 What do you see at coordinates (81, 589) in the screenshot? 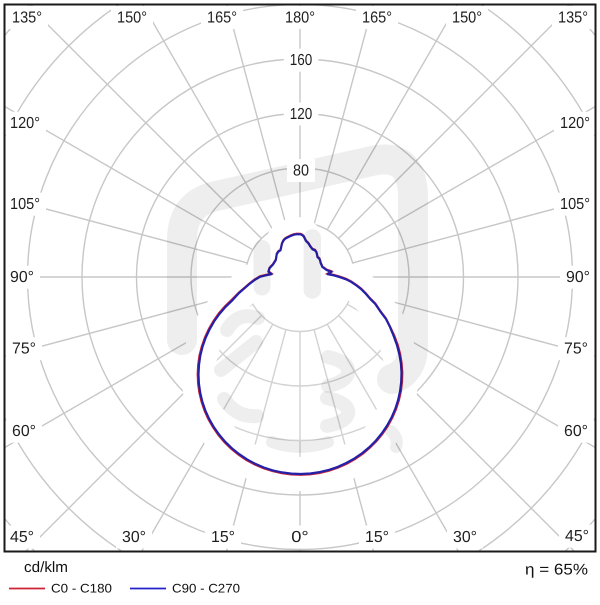
I see `svg-text: C0 - C180` at bounding box center [81, 589].